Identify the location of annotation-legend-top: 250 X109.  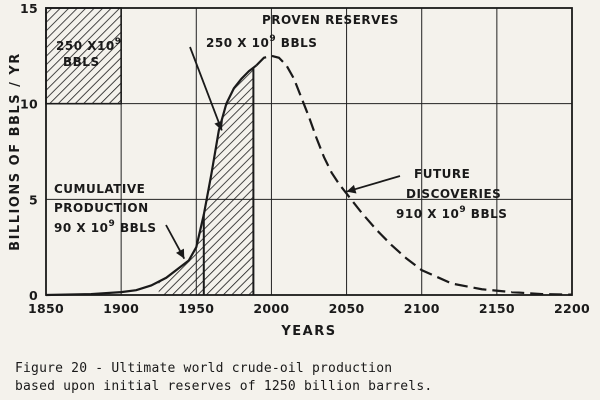
(88, 45).